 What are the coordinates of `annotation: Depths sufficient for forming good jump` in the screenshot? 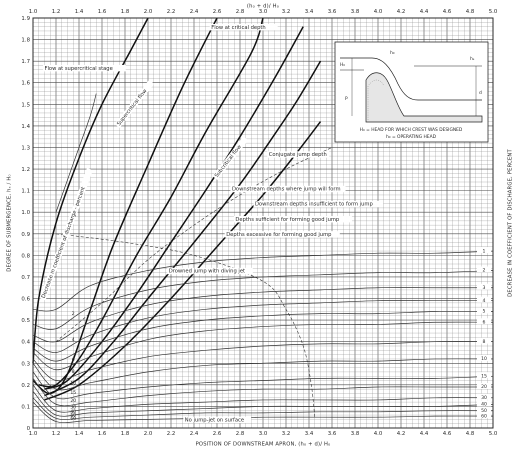 It's located at (287, 220).